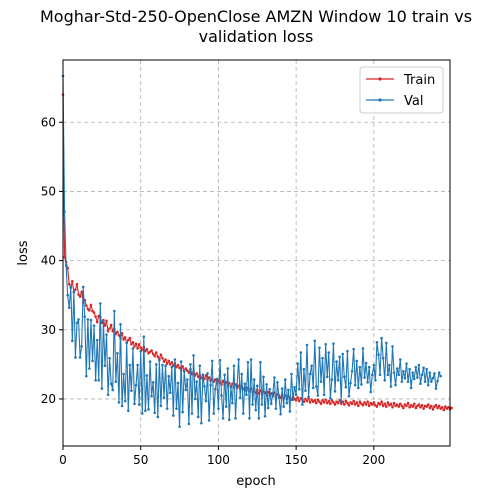  What do you see at coordinates (296, 460) in the screenshot?
I see `x-tick-label: 150` at bounding box center [296, 460].